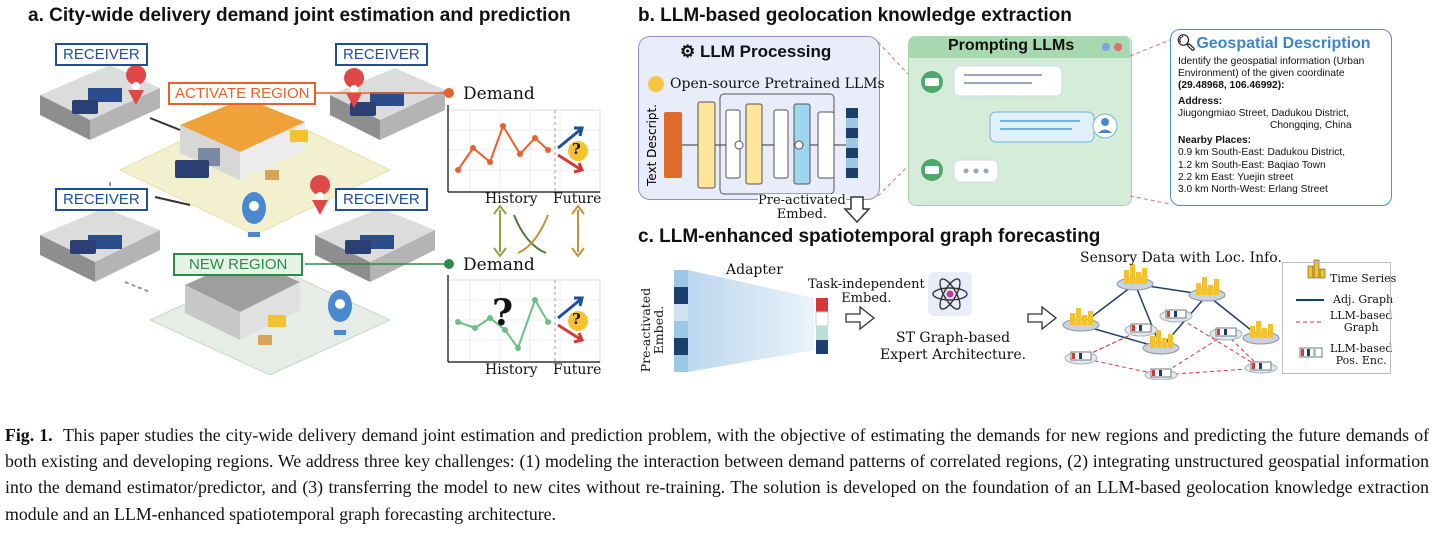 Image resolution: width=1435 pixels, height=550 pixels. Describe the element at coordinates (375, 245) in the screenshot. I see `receiver-building-mid-right` at that location.